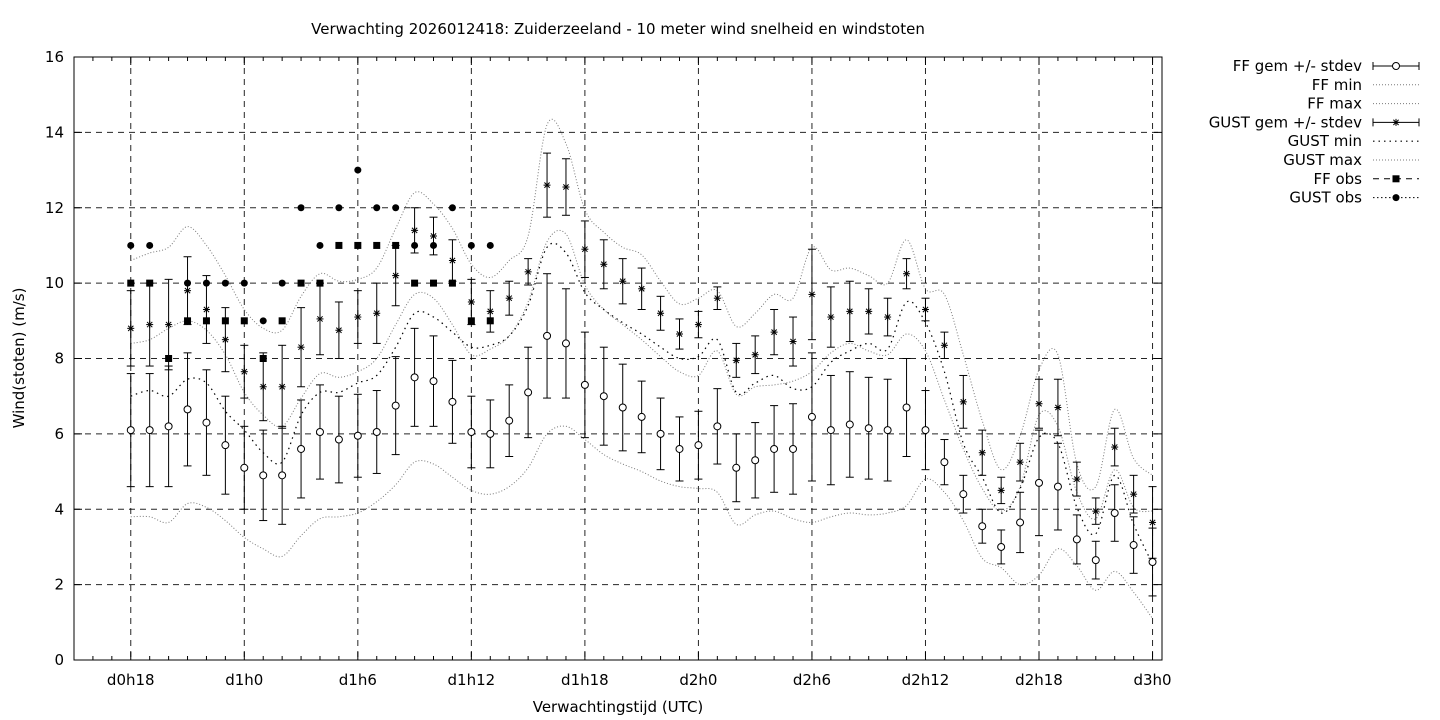  I want to click on y-tick-label: 6, so click(59, 434).